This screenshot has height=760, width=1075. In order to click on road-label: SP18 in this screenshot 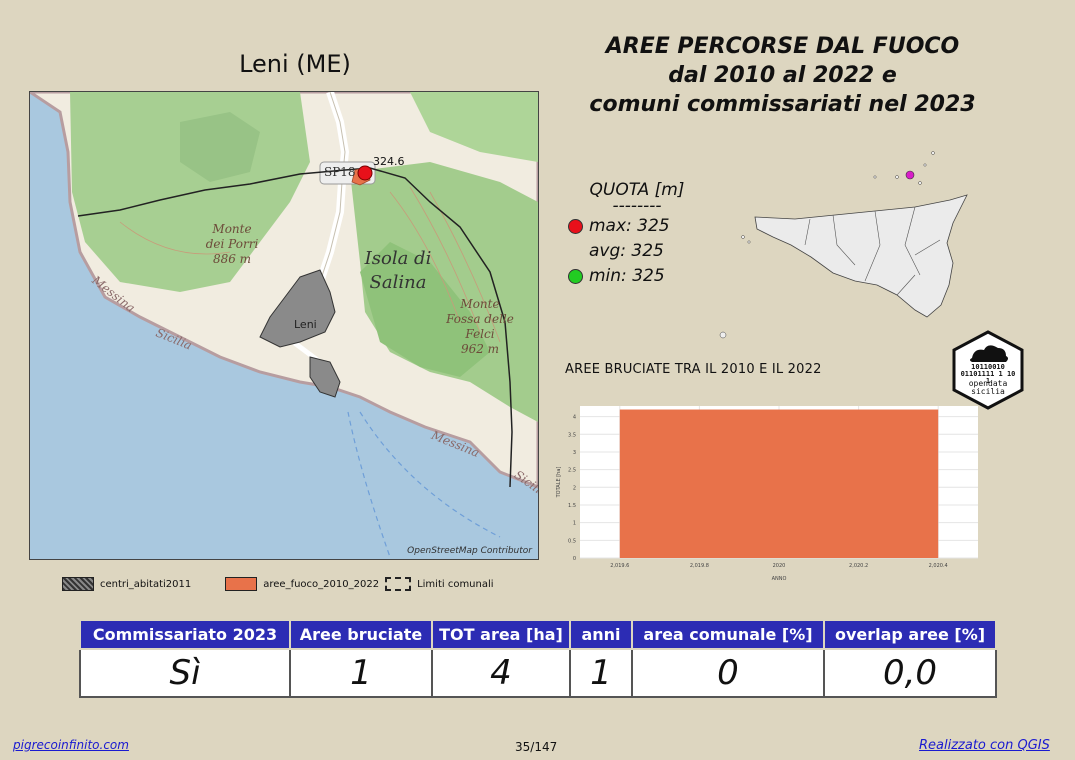, I will do `click(340, 172)`.